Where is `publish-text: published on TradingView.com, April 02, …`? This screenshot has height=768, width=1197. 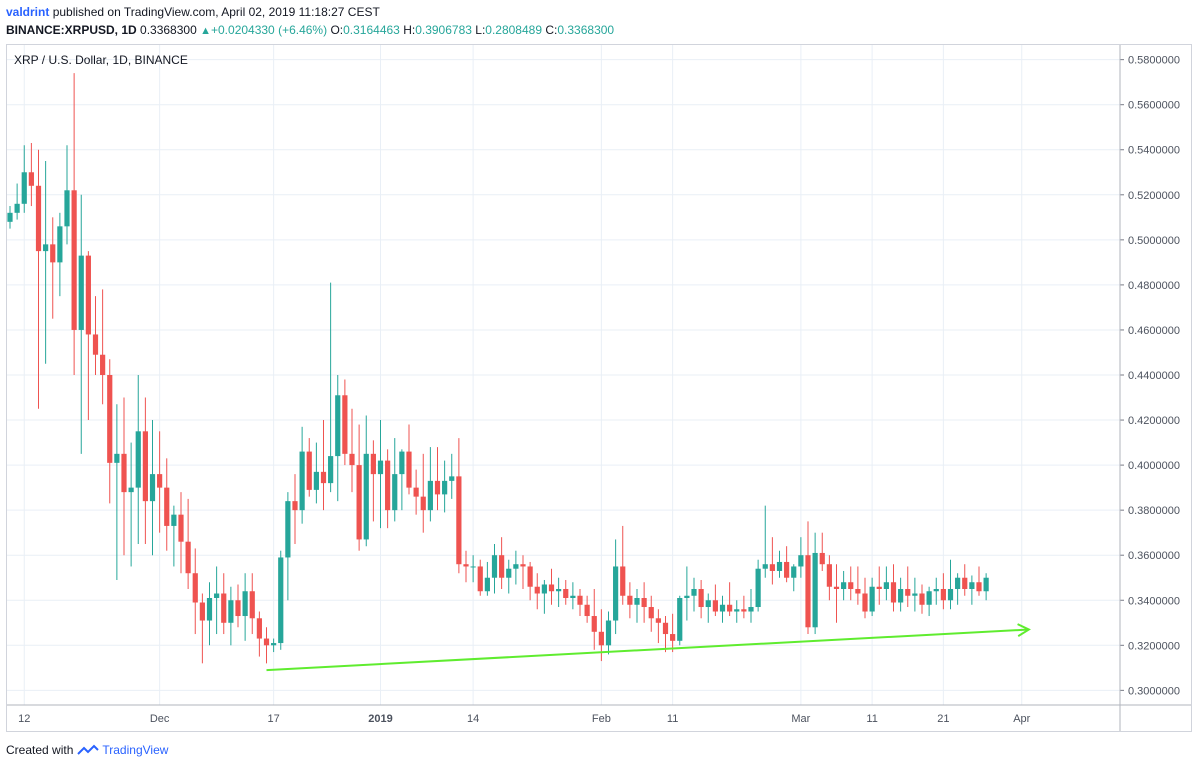
publish-text: published on TradingView.com, April 02, … is located at coordinates (216, 12).